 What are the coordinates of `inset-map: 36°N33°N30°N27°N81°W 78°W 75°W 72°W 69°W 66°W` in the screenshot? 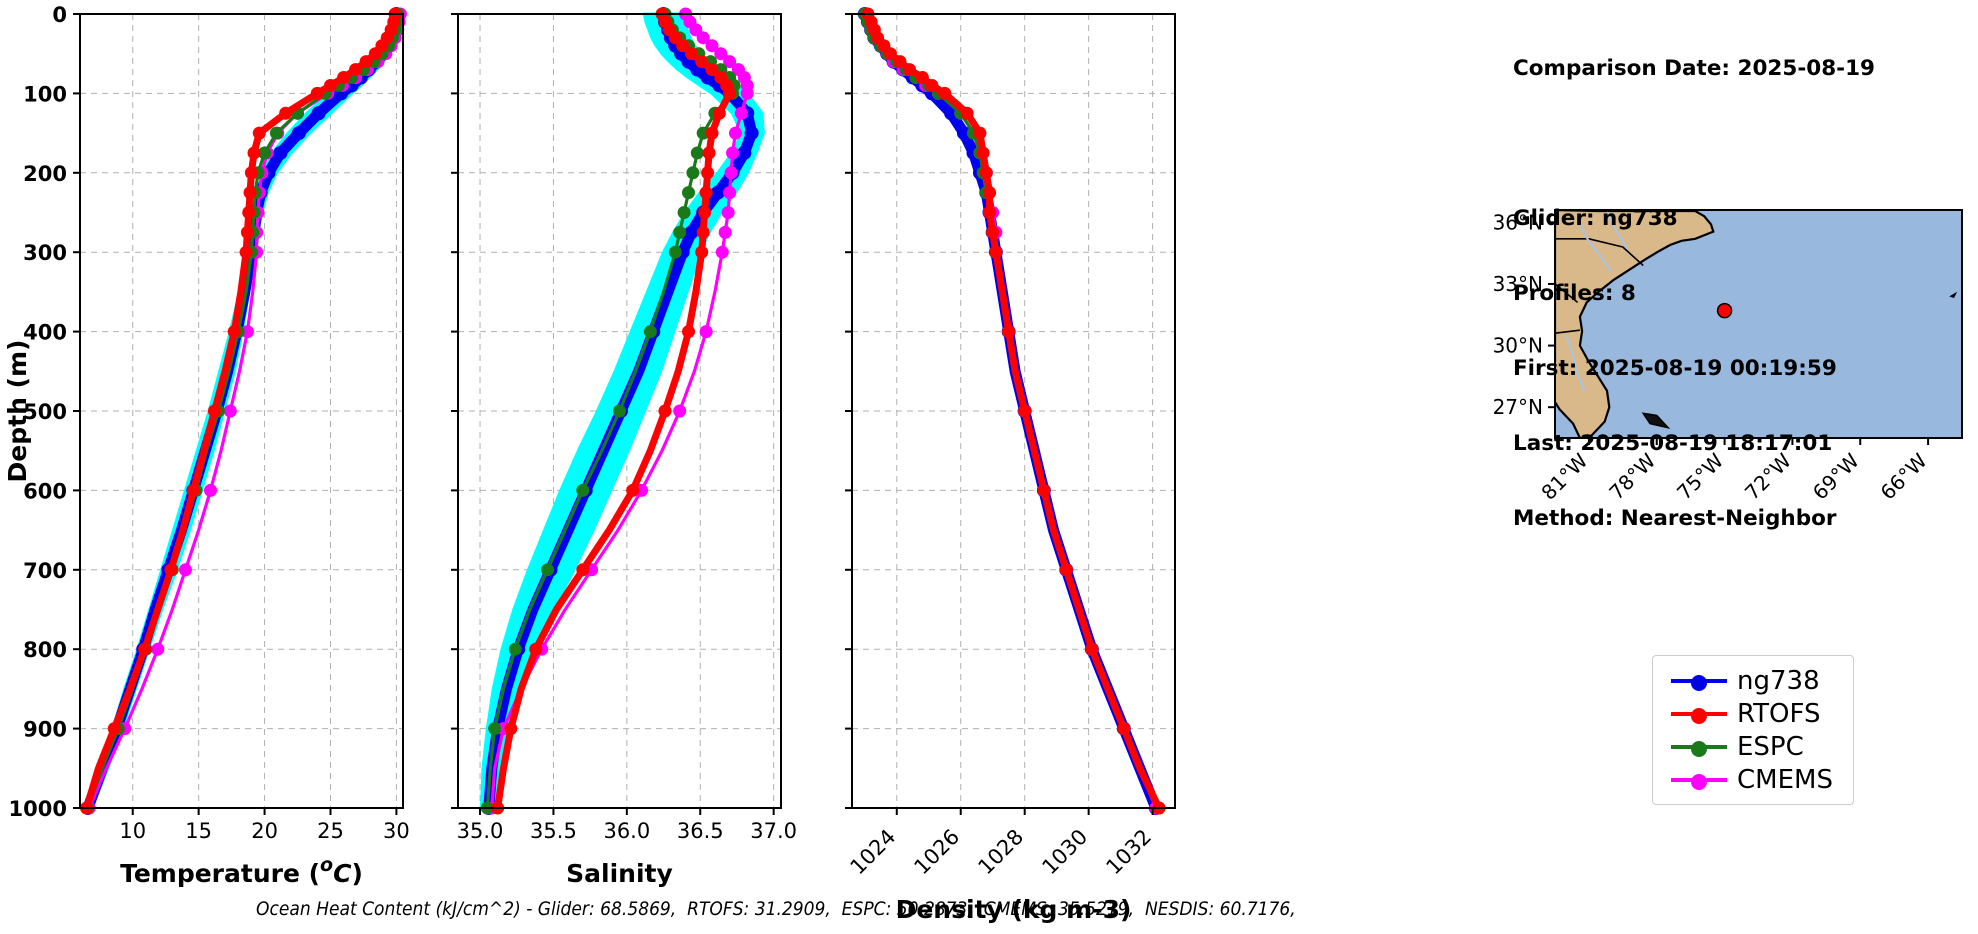 It's located at (1728, 357).